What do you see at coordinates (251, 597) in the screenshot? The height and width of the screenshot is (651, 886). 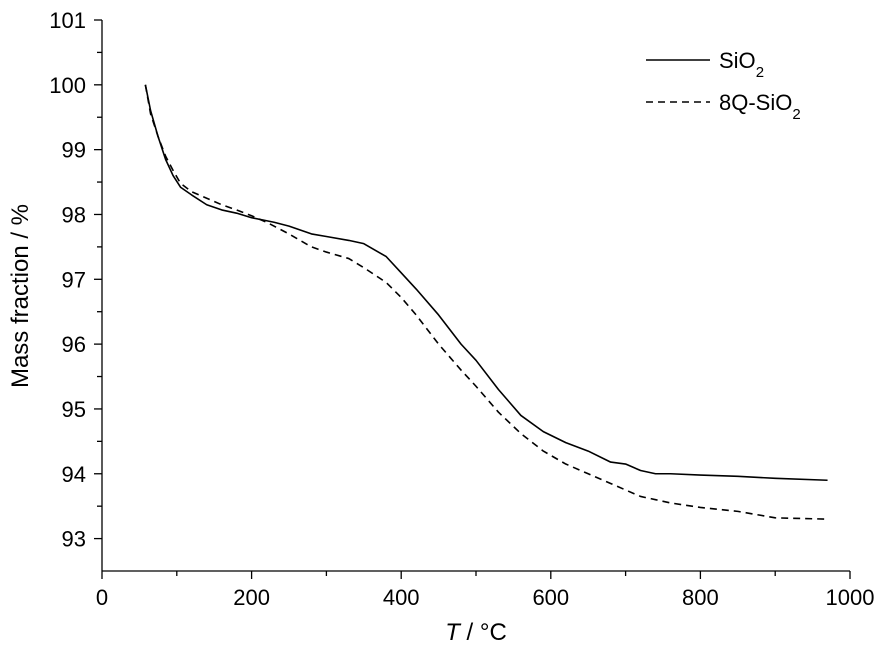 I see `x-tick-label: 200` at bounding box center [251, 597].